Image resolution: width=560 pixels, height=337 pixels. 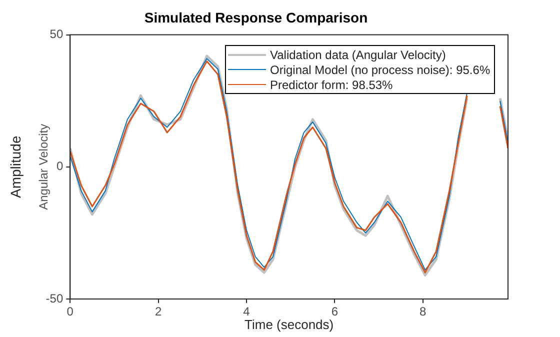 I want to click on legend-label: Validation data (Angular Velocity), so click(x=358, y=55).